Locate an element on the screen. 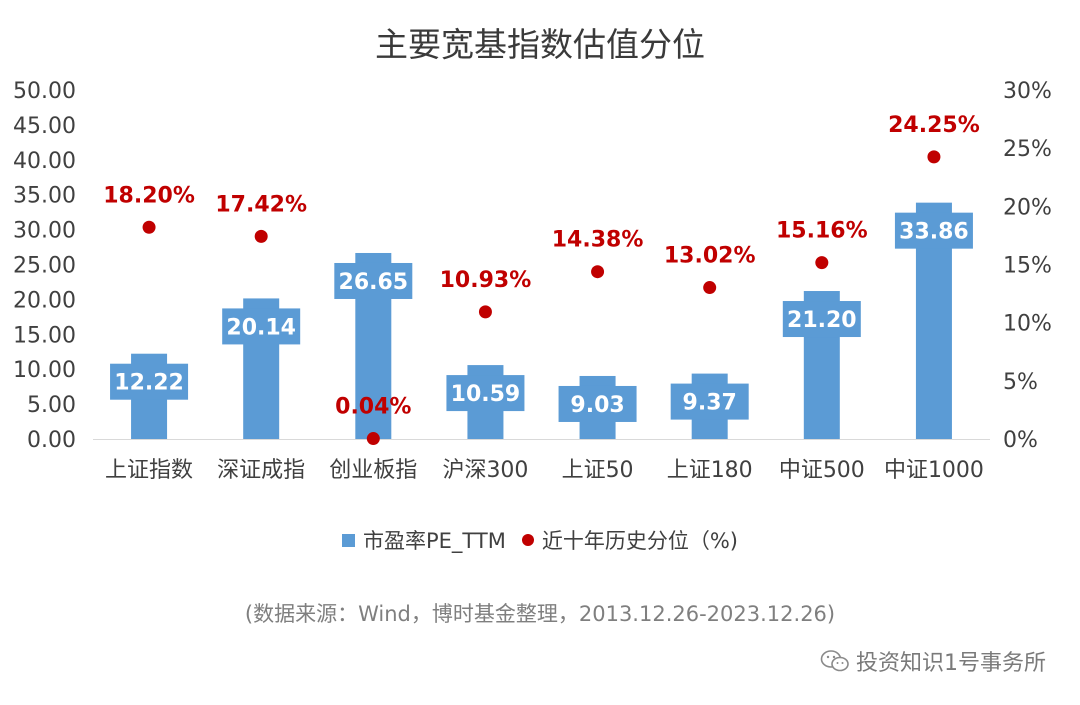 Image resolution: width=1080 pixels, height=705 pixels. y-left-tick-label: 20.00 is located at coordinates (44, 300).